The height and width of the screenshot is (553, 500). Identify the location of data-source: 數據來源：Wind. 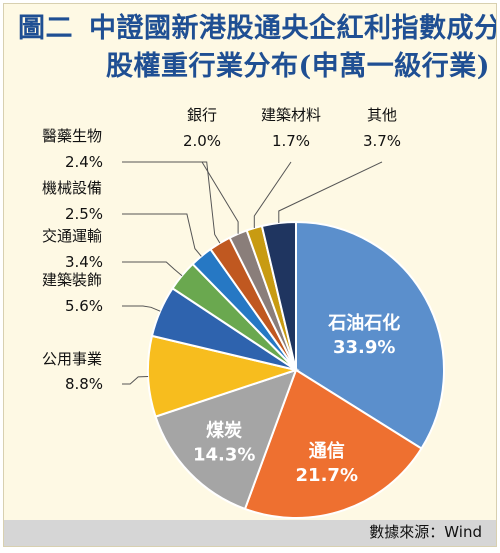
(425, 532).